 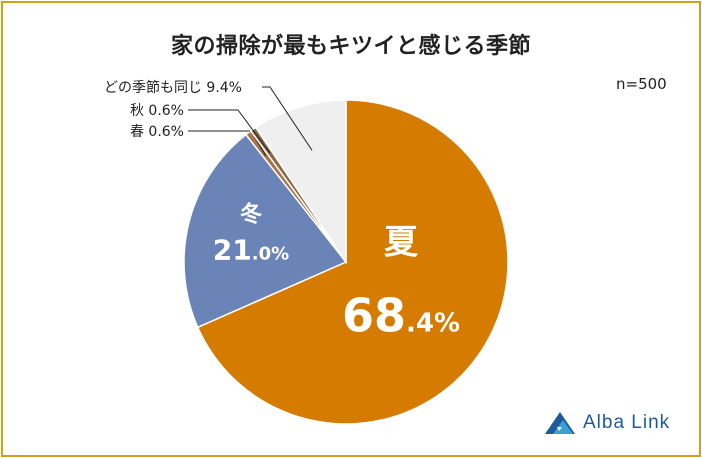 What do you see at coordinates (157, 111) in the screenshot?
I see `callout-label-3: 秋 0.6%` at bounding box center [157, 111].